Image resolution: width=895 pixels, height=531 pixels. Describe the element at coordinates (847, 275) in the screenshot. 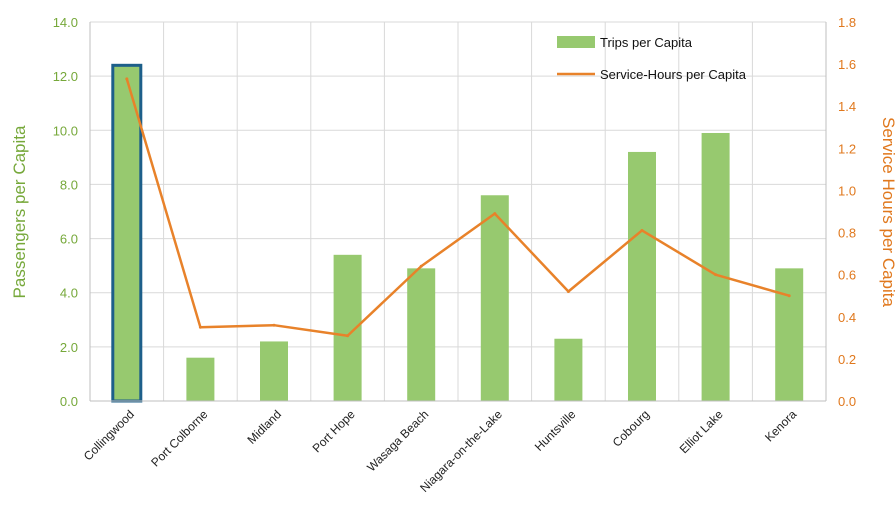

I see `right-tick-label: 0.6` at that location.